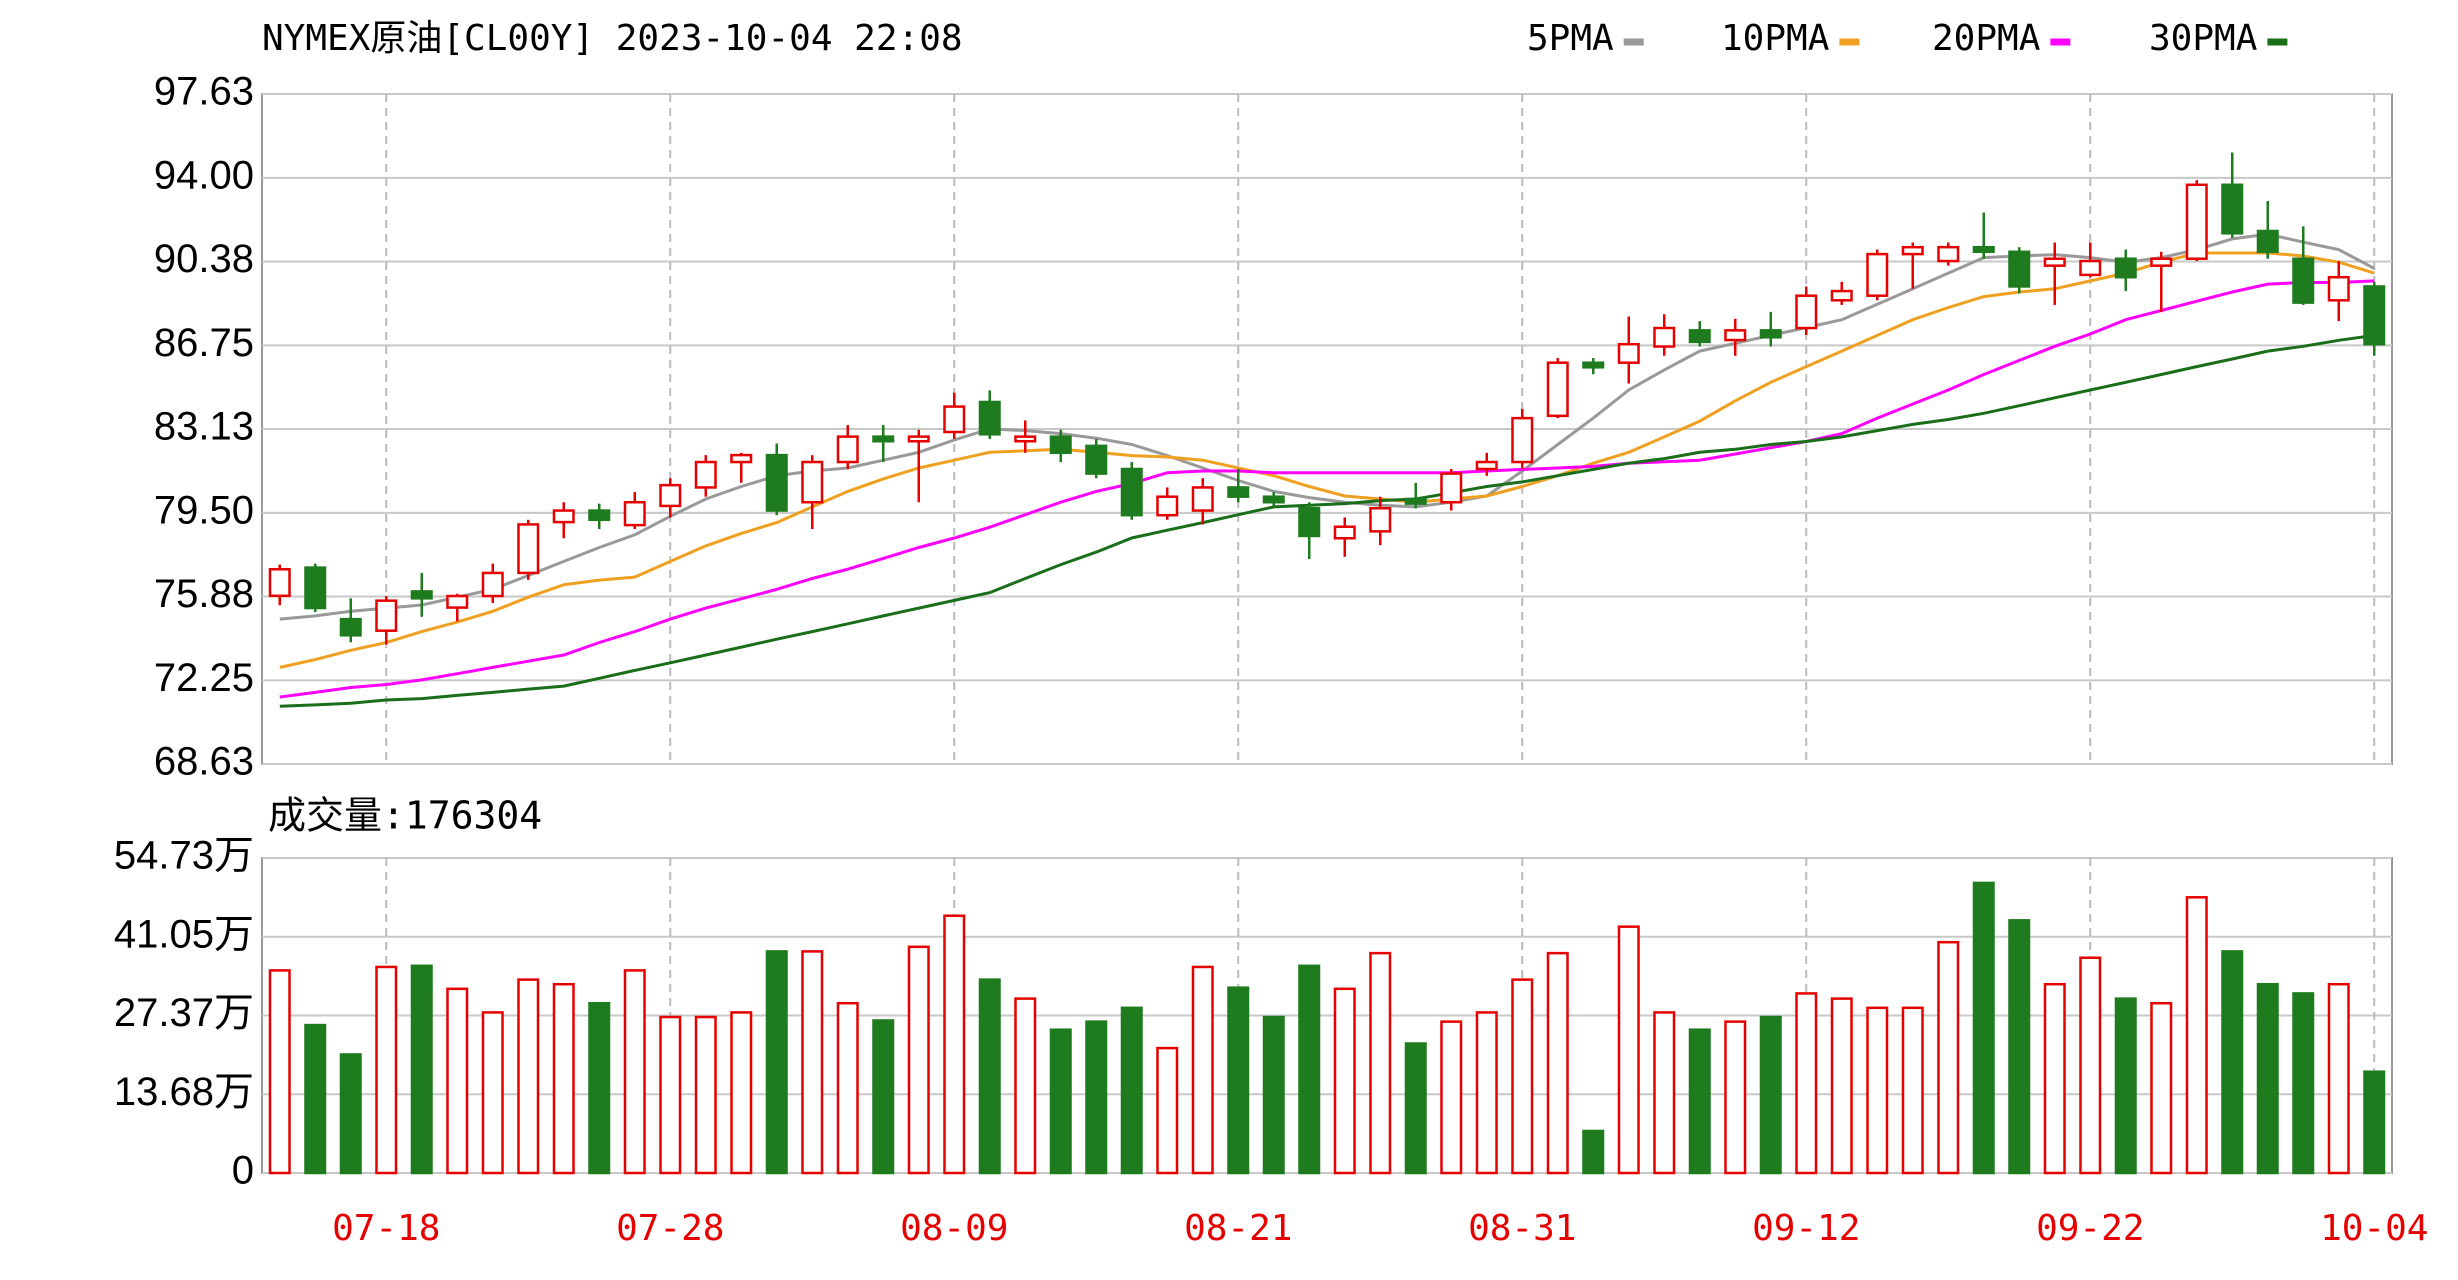  I want to click on x-tick-label: 09-12, so click(1806, 1228).